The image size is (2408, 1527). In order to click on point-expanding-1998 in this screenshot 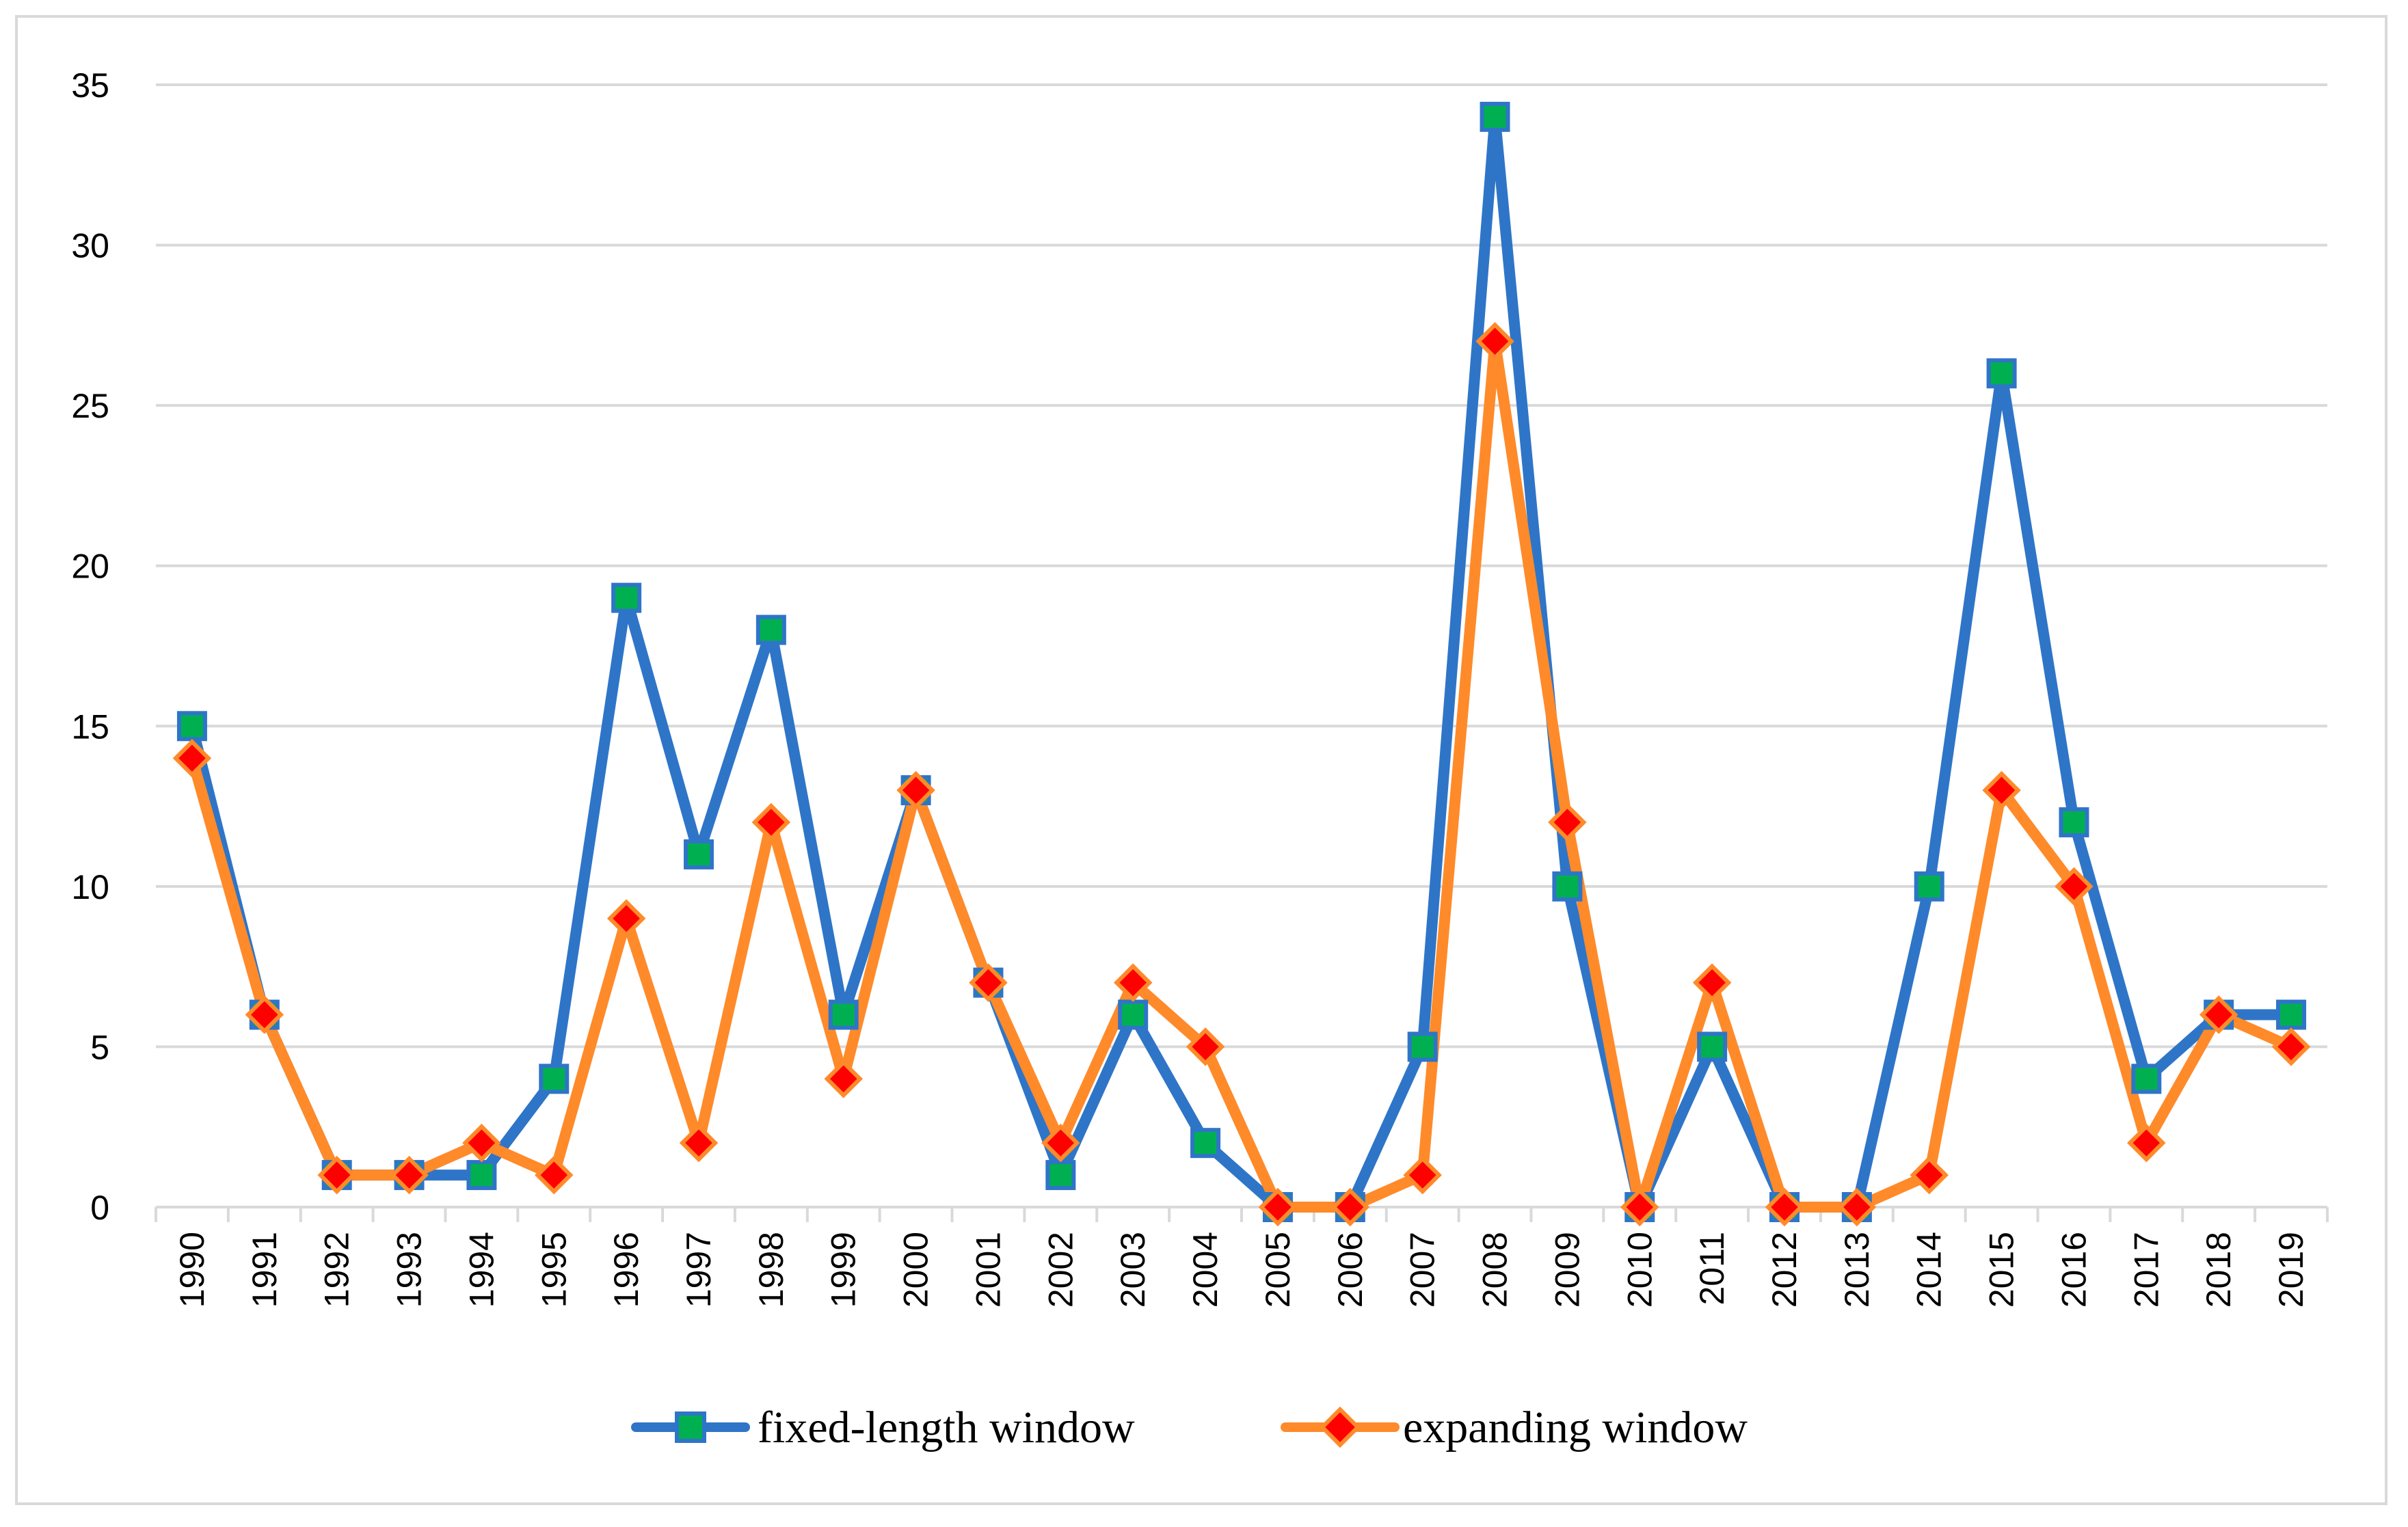, I will do `click(771, 822)`.